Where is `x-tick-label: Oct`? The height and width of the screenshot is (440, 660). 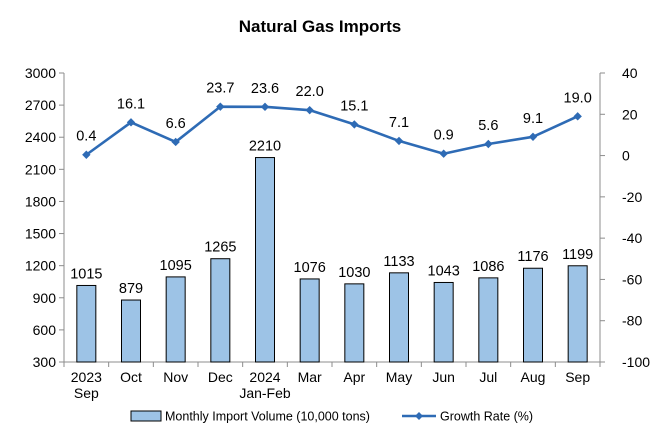 x-tick-label: Oct is located at coordinates (131, 377).